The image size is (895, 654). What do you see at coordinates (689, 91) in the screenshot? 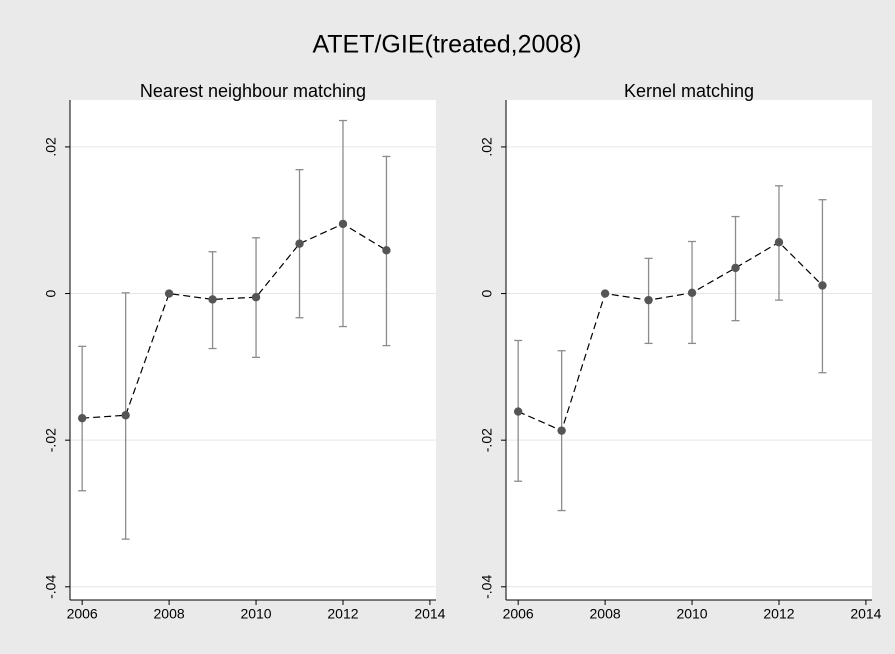
I see `panel-title: Kernel matching` at bounding box center [689, 91].